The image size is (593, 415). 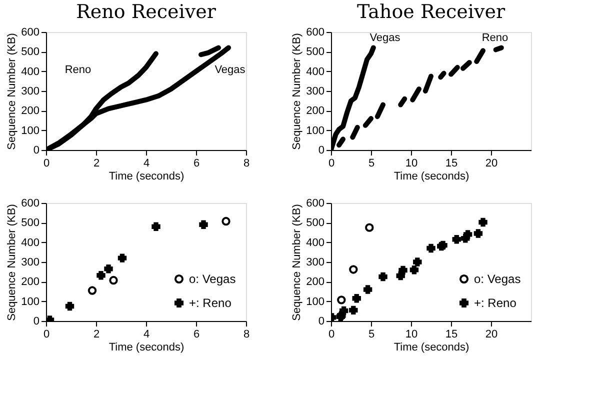 What do you see at coordinates (146, 12) in the screenshot?
I see `chart-title: Reno Receiver` at bounding box center [146, 12].